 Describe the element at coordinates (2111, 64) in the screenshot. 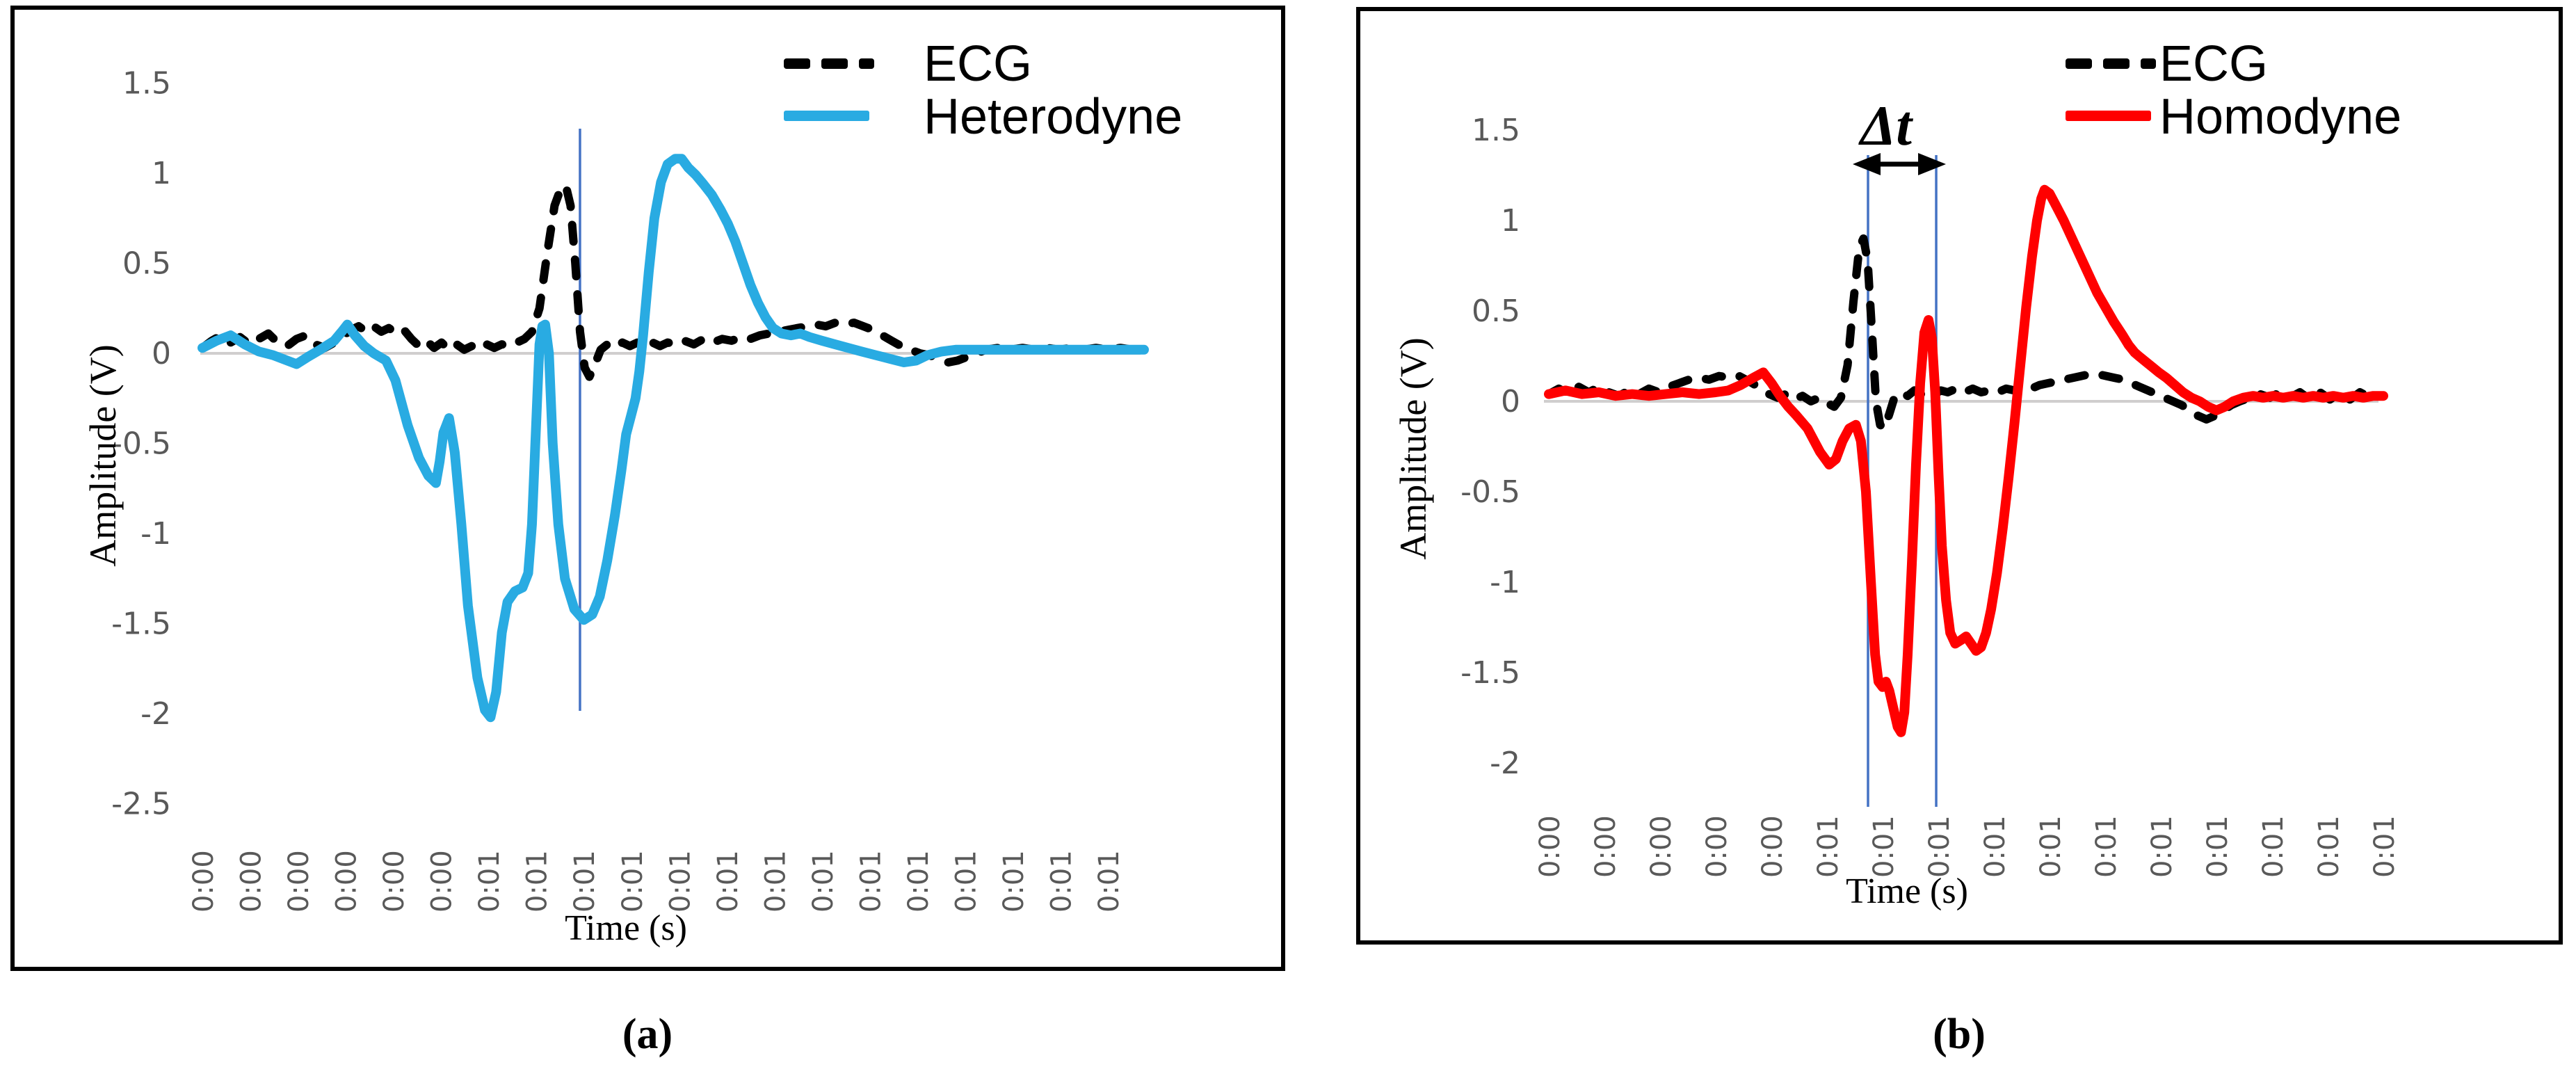

I see `legend-ecg-dash-sample-b` at that location.